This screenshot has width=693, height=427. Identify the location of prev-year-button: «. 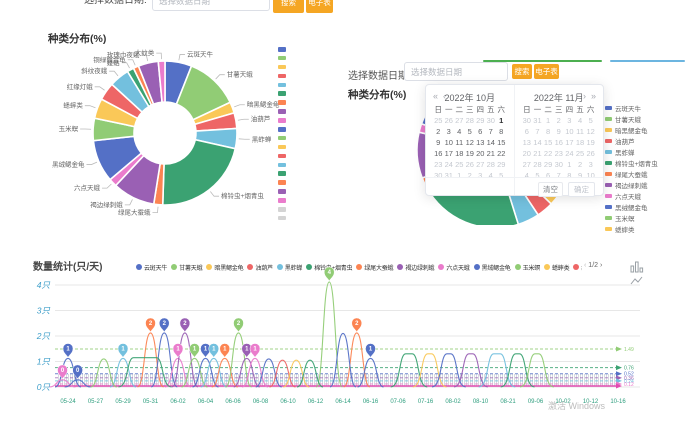
(436, 96).